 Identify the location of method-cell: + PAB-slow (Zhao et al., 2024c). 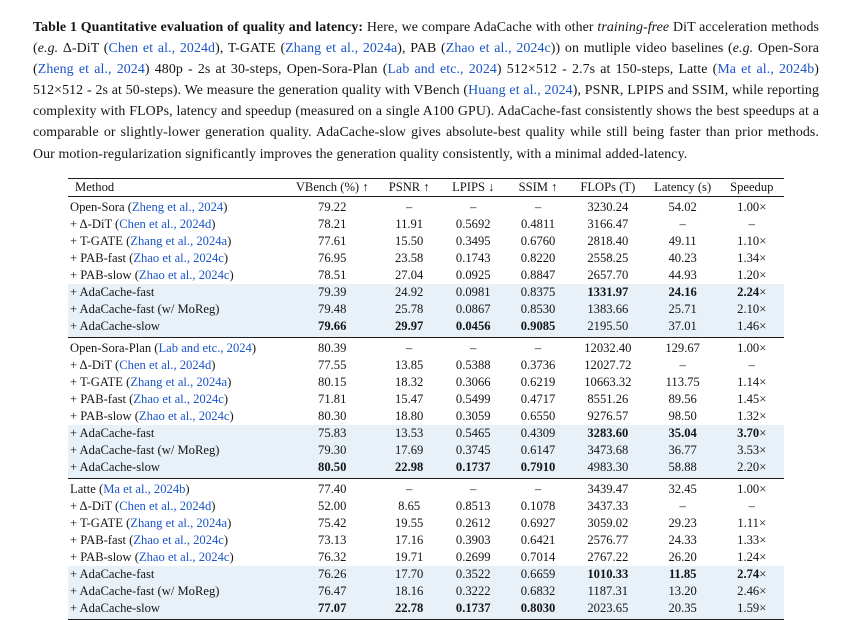
(177, 275).